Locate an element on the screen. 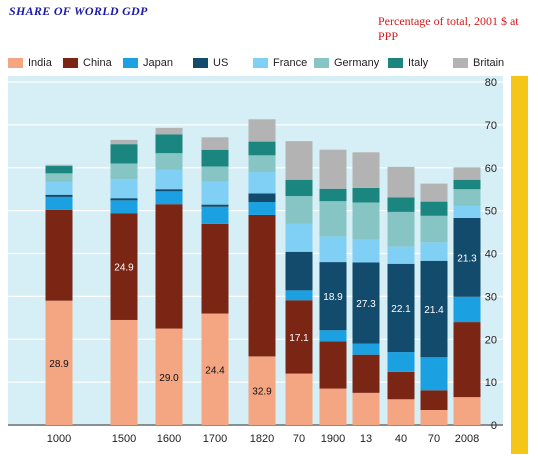  legend-label: Italy is located at coordinates (418, 63).